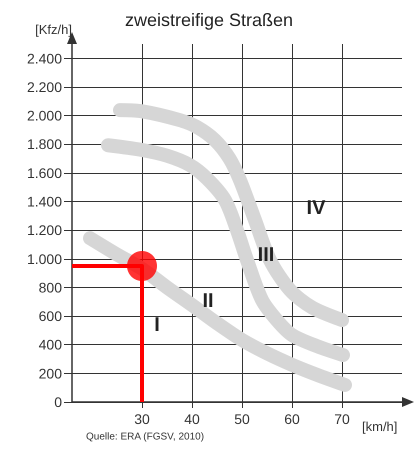 The width and height of the screenshot is (418, 468). Describe the element at coordinates (380, 426) in the screenshot. I see `x-axis-title: [km/h]` at that location.